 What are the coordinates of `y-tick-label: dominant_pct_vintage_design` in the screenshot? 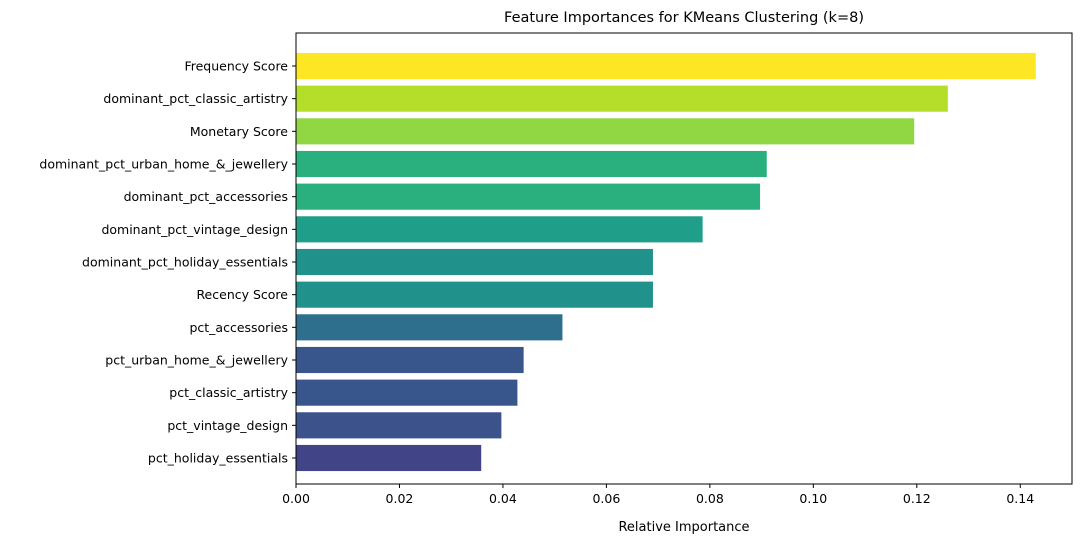 It's located at (194, 229).